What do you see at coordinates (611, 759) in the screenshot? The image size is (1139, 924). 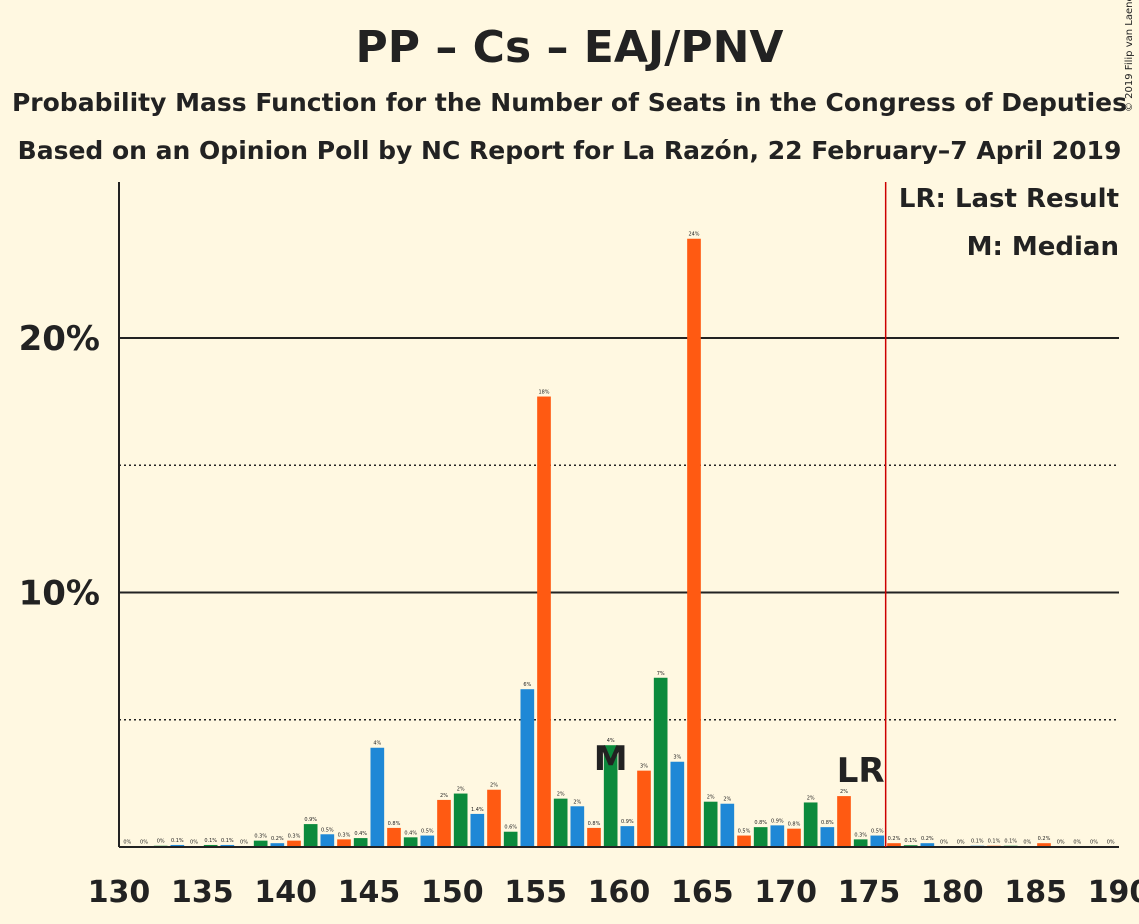 I see `median-marker: M` at bounding box center [611, 759].